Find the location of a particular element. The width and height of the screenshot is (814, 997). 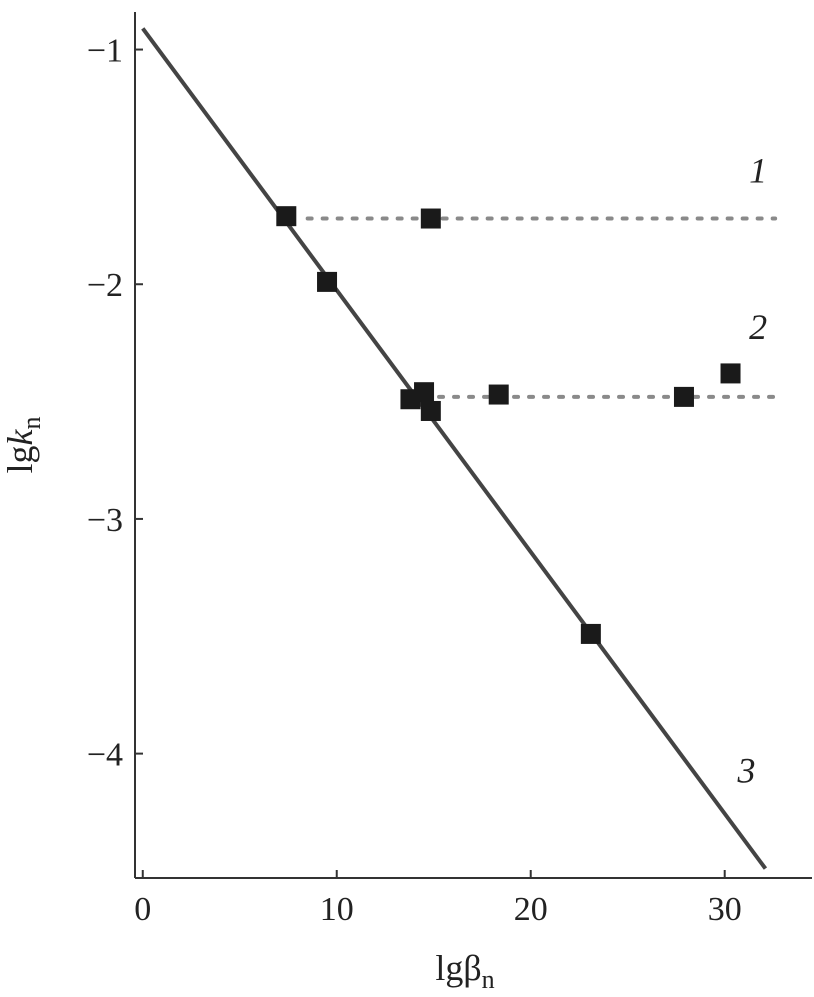

x-axis-title: lgβn is located at coordinates (464, 971).